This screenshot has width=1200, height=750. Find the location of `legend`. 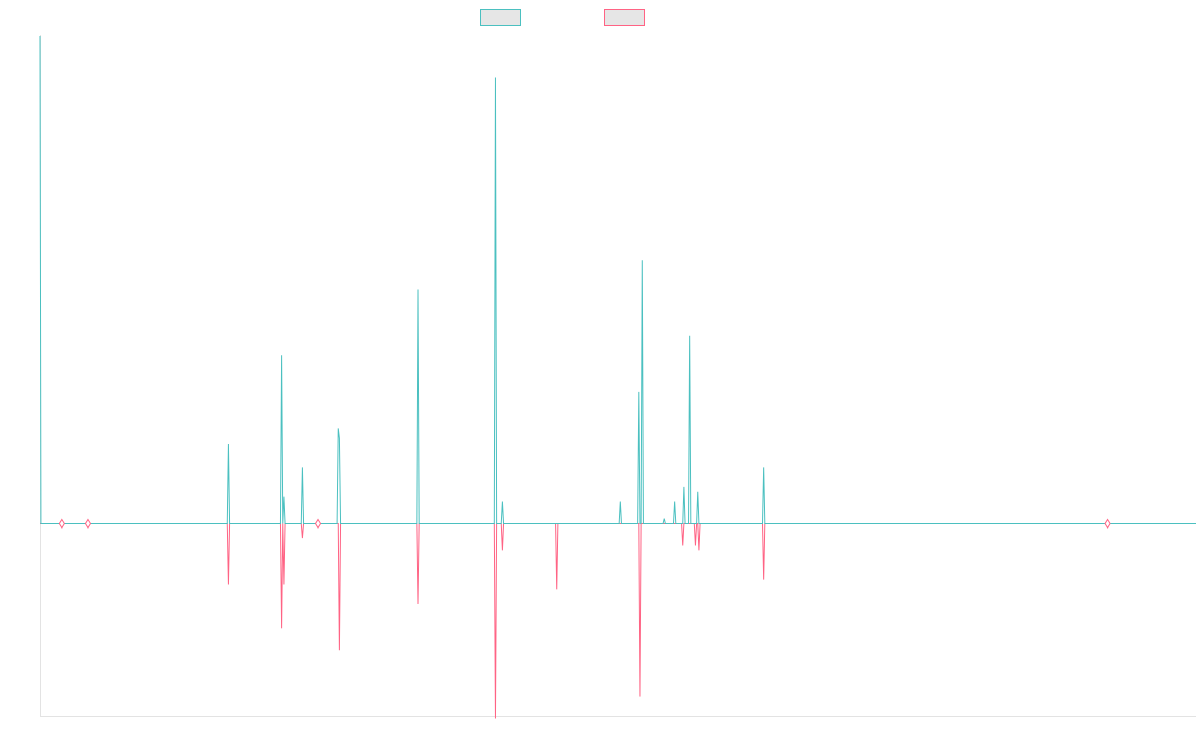

legend is located at coordinates (562, 17).